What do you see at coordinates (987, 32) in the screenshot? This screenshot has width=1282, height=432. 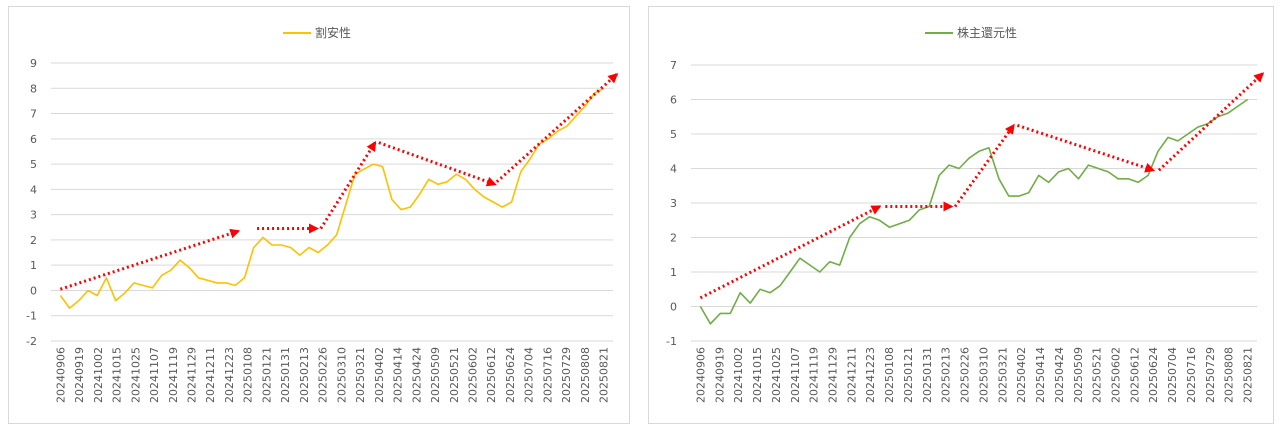 I see `legend-label: 株主還元性` at bounding box center [987, 32].